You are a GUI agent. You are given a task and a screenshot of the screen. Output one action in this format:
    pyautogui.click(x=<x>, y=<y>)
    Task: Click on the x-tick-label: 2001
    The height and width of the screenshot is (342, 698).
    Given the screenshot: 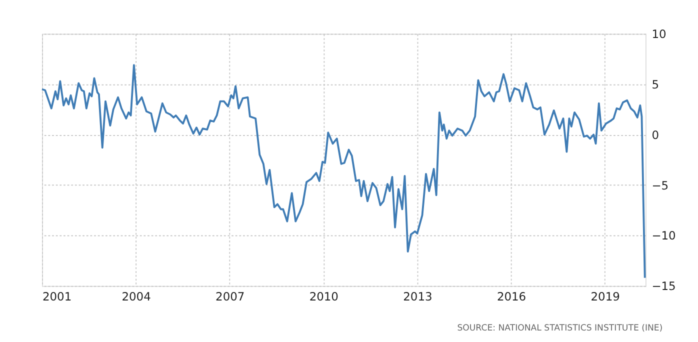 What is the action you would take?
    pyautogui.click(x=57, y=297)
    